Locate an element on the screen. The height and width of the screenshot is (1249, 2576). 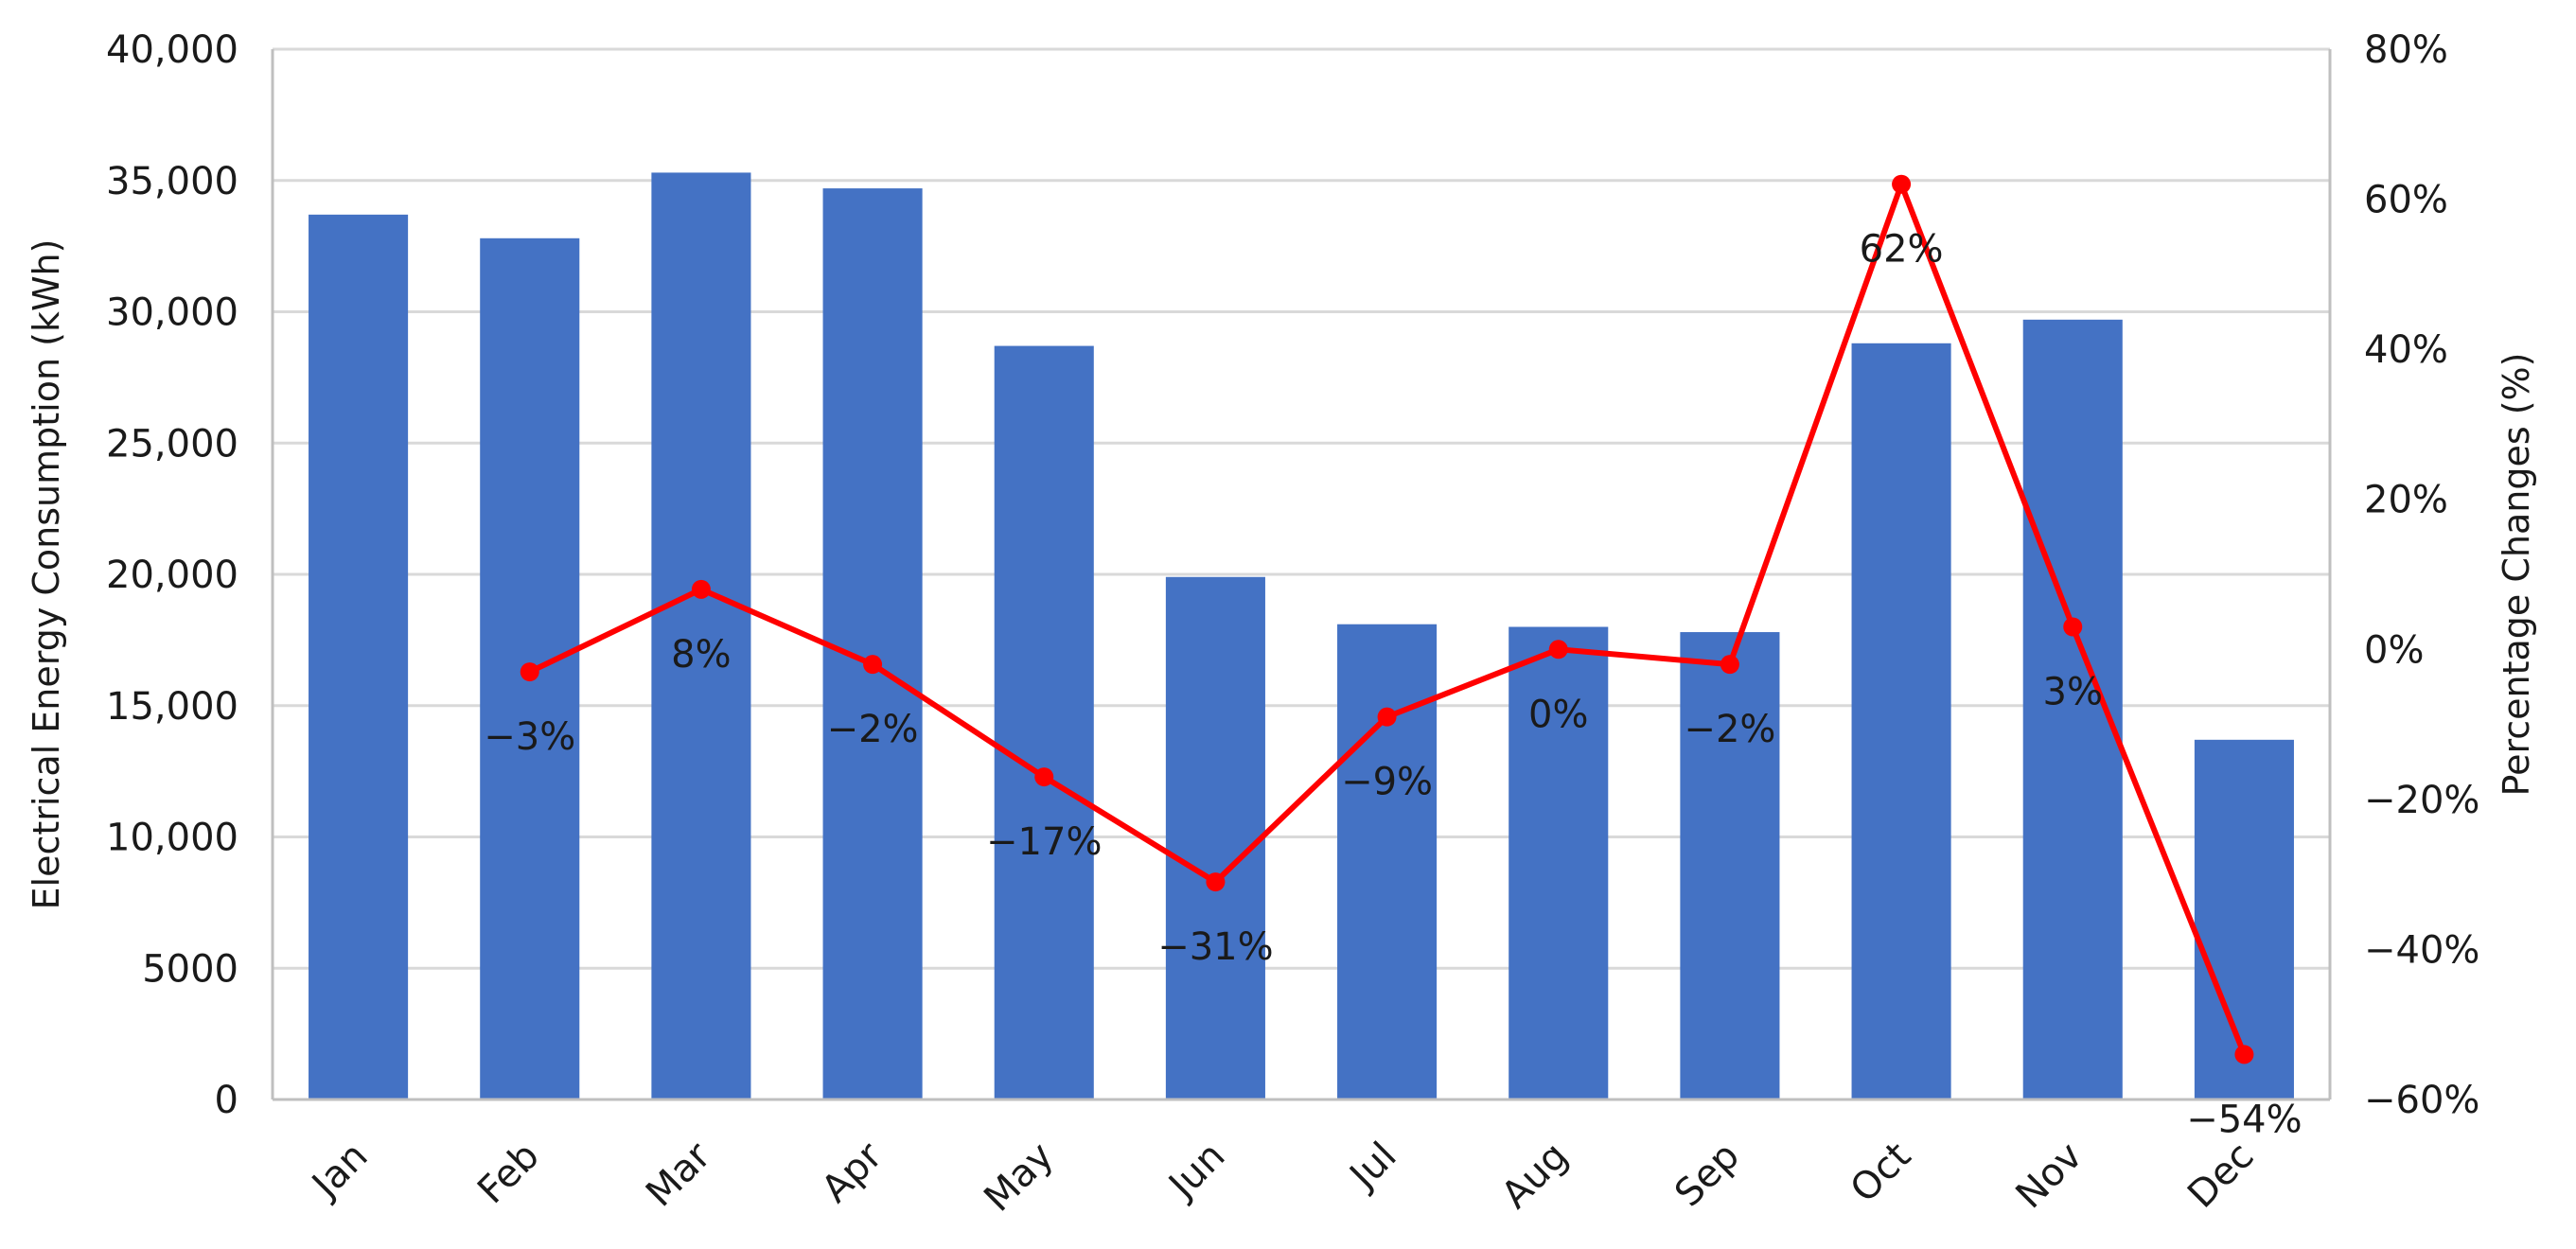
bar-jun is located at coordinates (1215, 837).